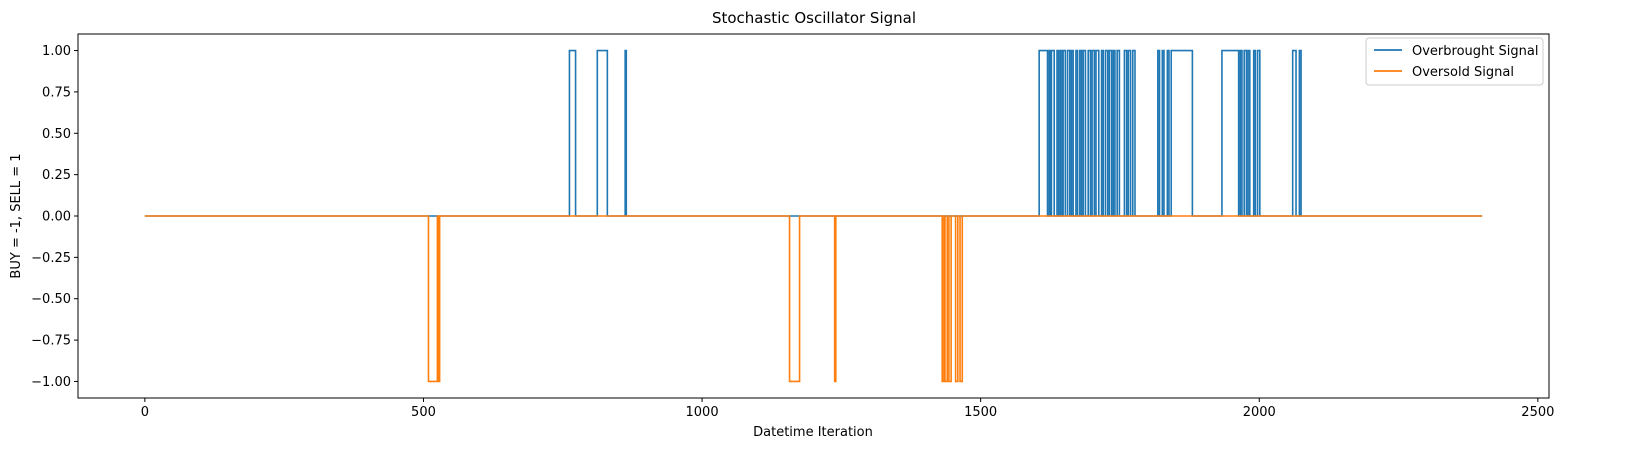 The width and height of the screenshot is (1648, 470). What do you see at coordinates (1475, 51) in the screenshot?
I see `legend-label: Overbrought Signal` at bounding box center [1475, 51].